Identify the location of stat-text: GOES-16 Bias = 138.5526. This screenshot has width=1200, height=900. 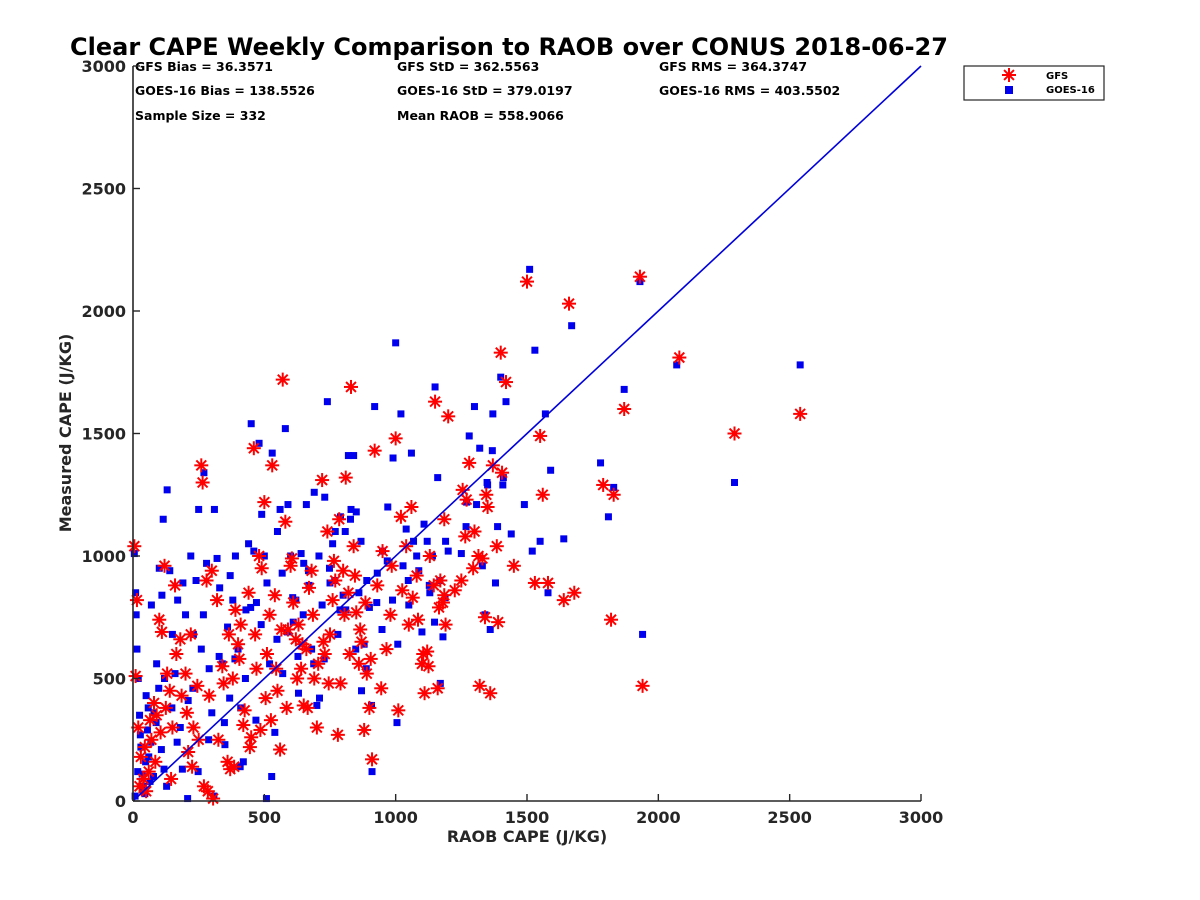
(225, 90).